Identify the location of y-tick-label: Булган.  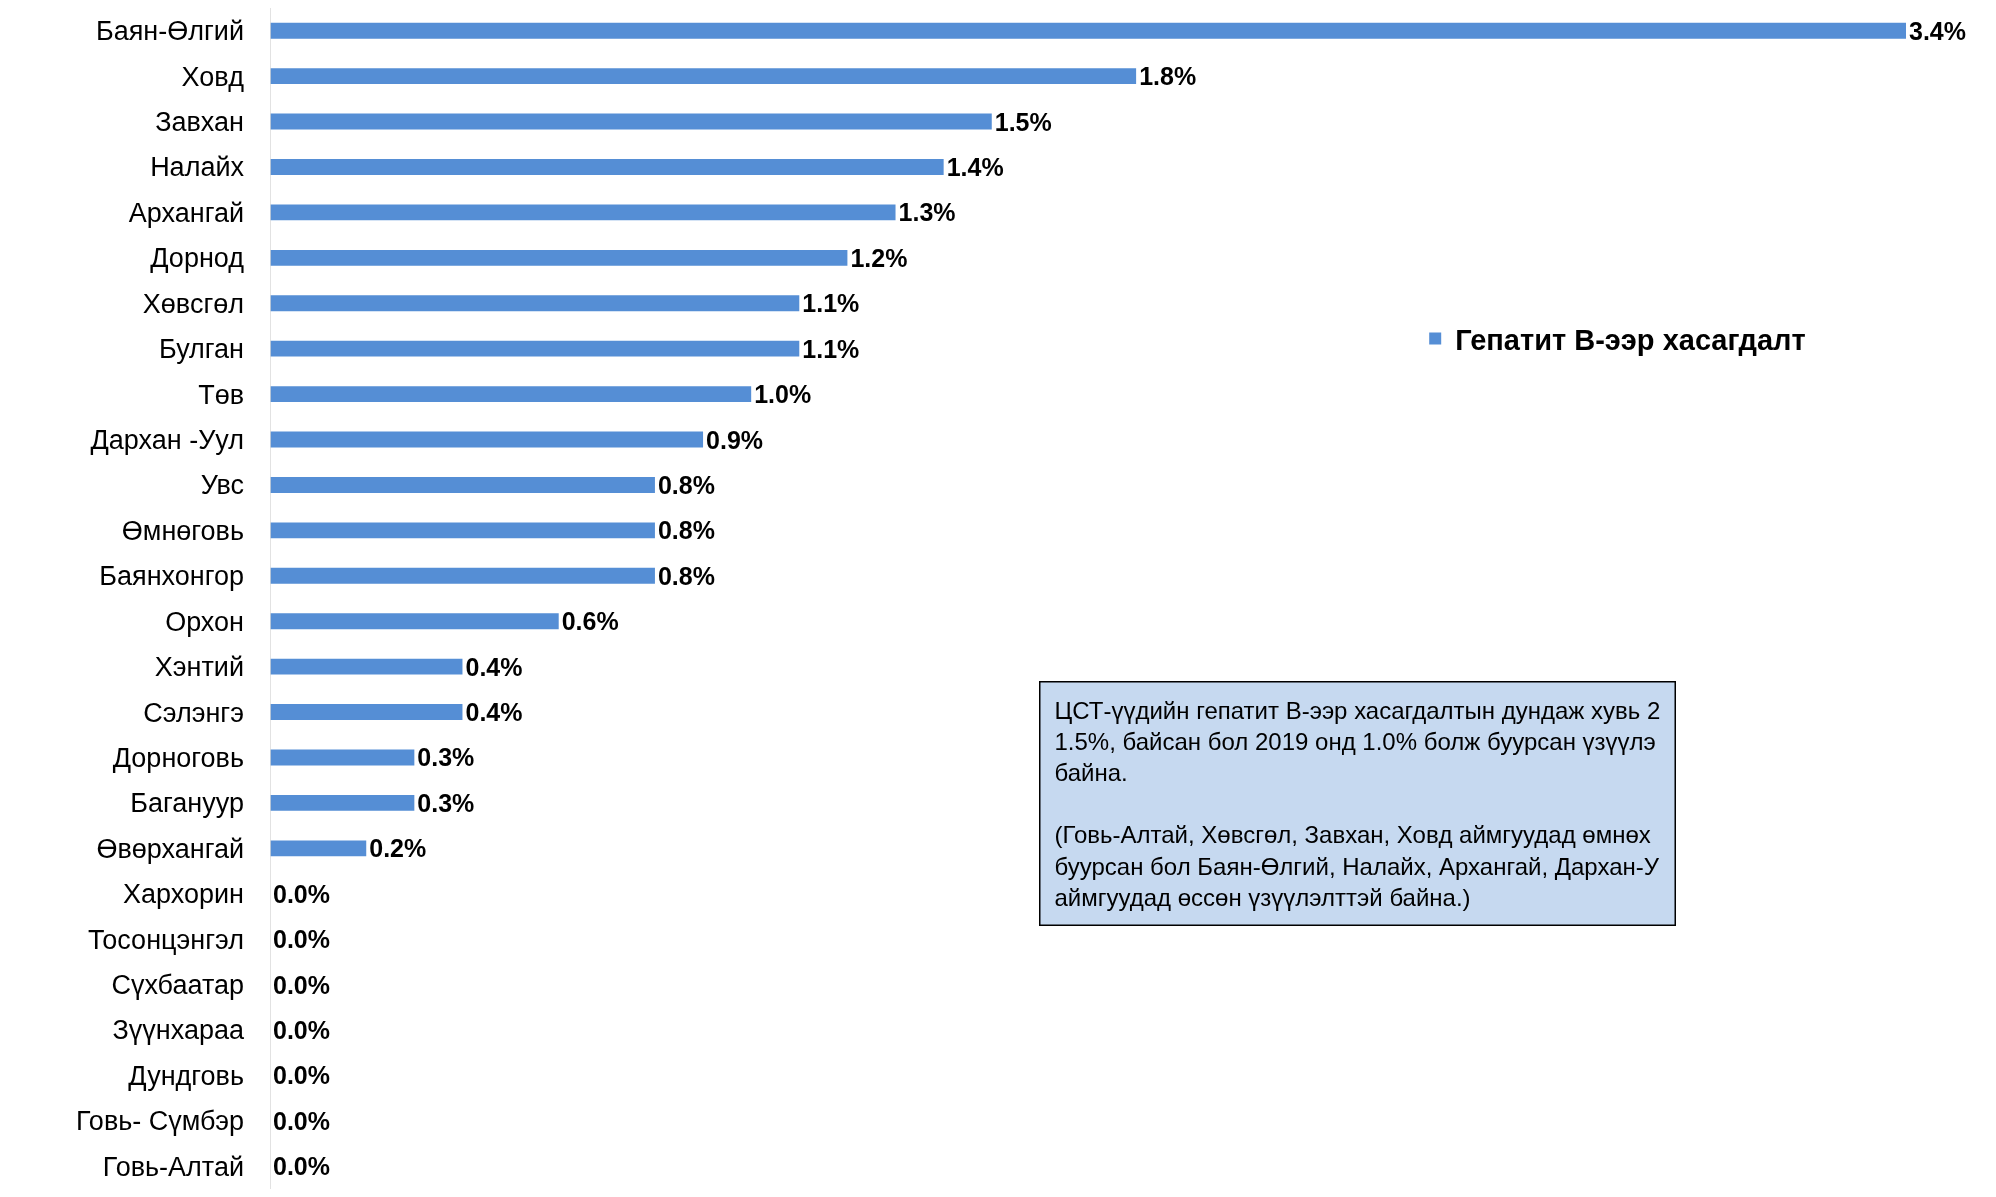
(201, 349).